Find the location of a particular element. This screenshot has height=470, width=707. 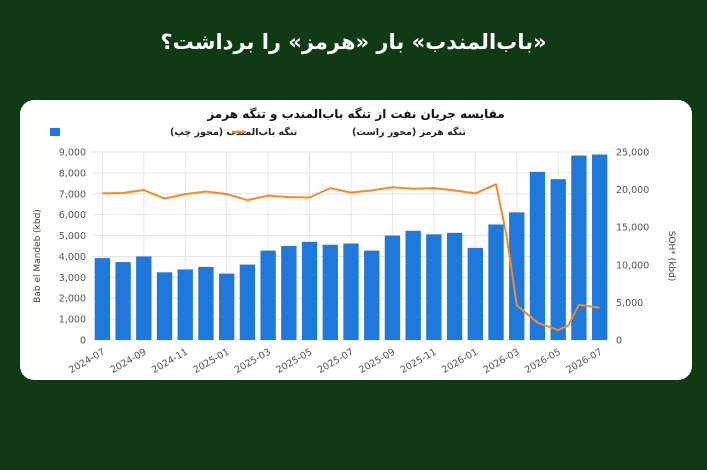

right-tick-label: 25,000 is located at coordinates (632, 153).